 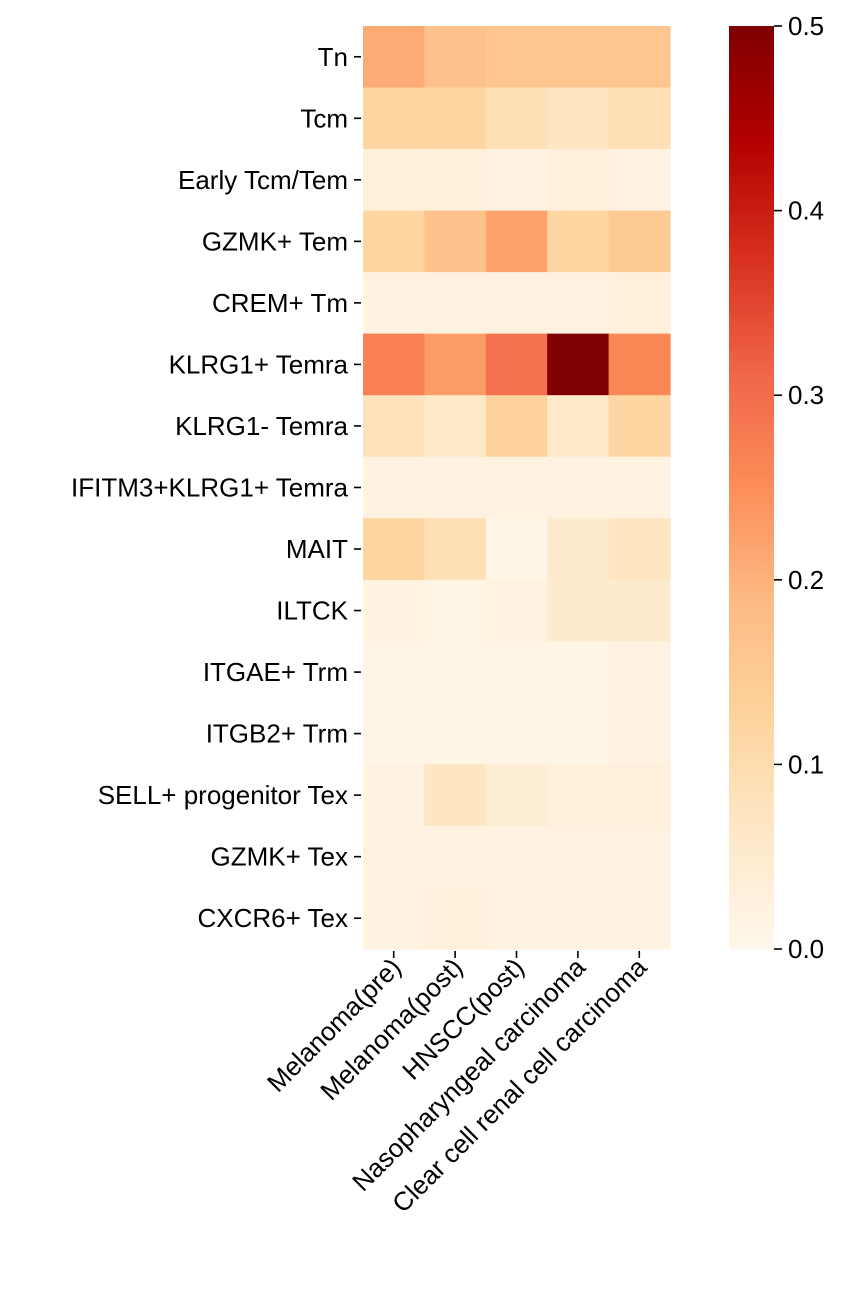 What do you see at coordinates (806, 395) in the screenshot?
I see `colorbar-tick-label: 0.3` at bounding box center [806, 395].